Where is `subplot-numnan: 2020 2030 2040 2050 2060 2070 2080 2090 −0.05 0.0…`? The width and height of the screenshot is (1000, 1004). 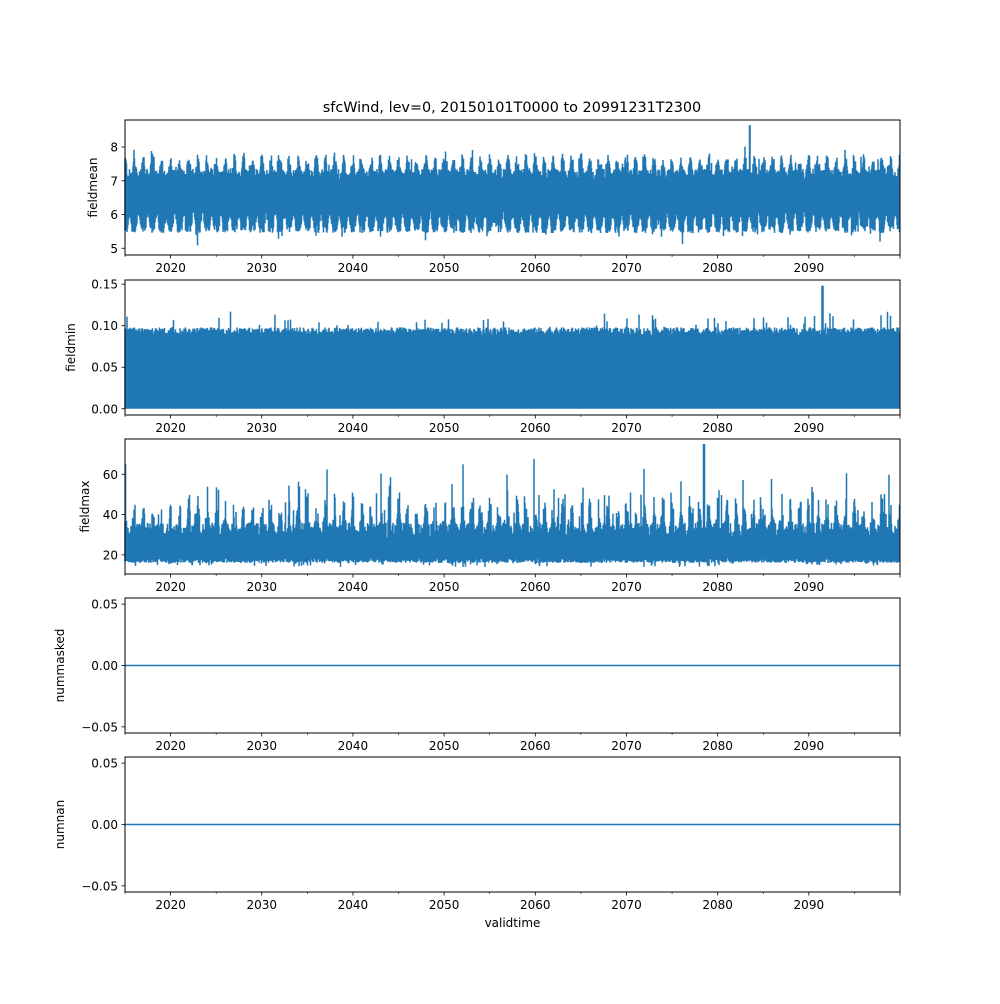
subplot-numnan: 2020 2030 2040 2050 2060 2070 2080 2090 −0.05 0.0… is located at coordinates (477, 843).